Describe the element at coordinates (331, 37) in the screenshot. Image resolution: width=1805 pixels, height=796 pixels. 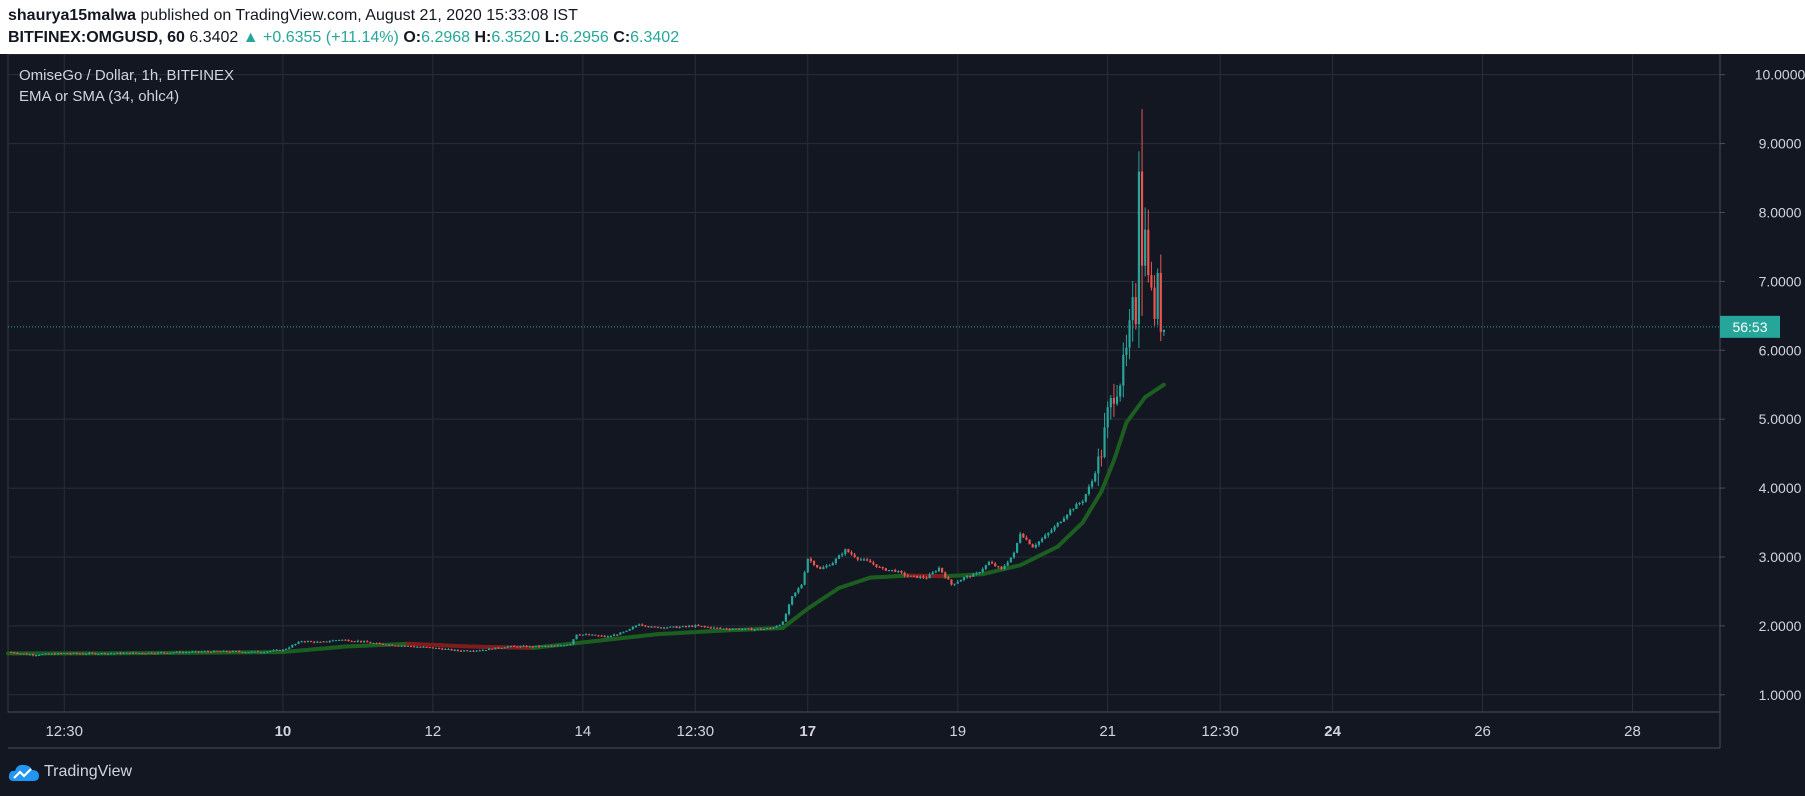
I see `price-change: +0.6355 (+11.14%)` at that location.